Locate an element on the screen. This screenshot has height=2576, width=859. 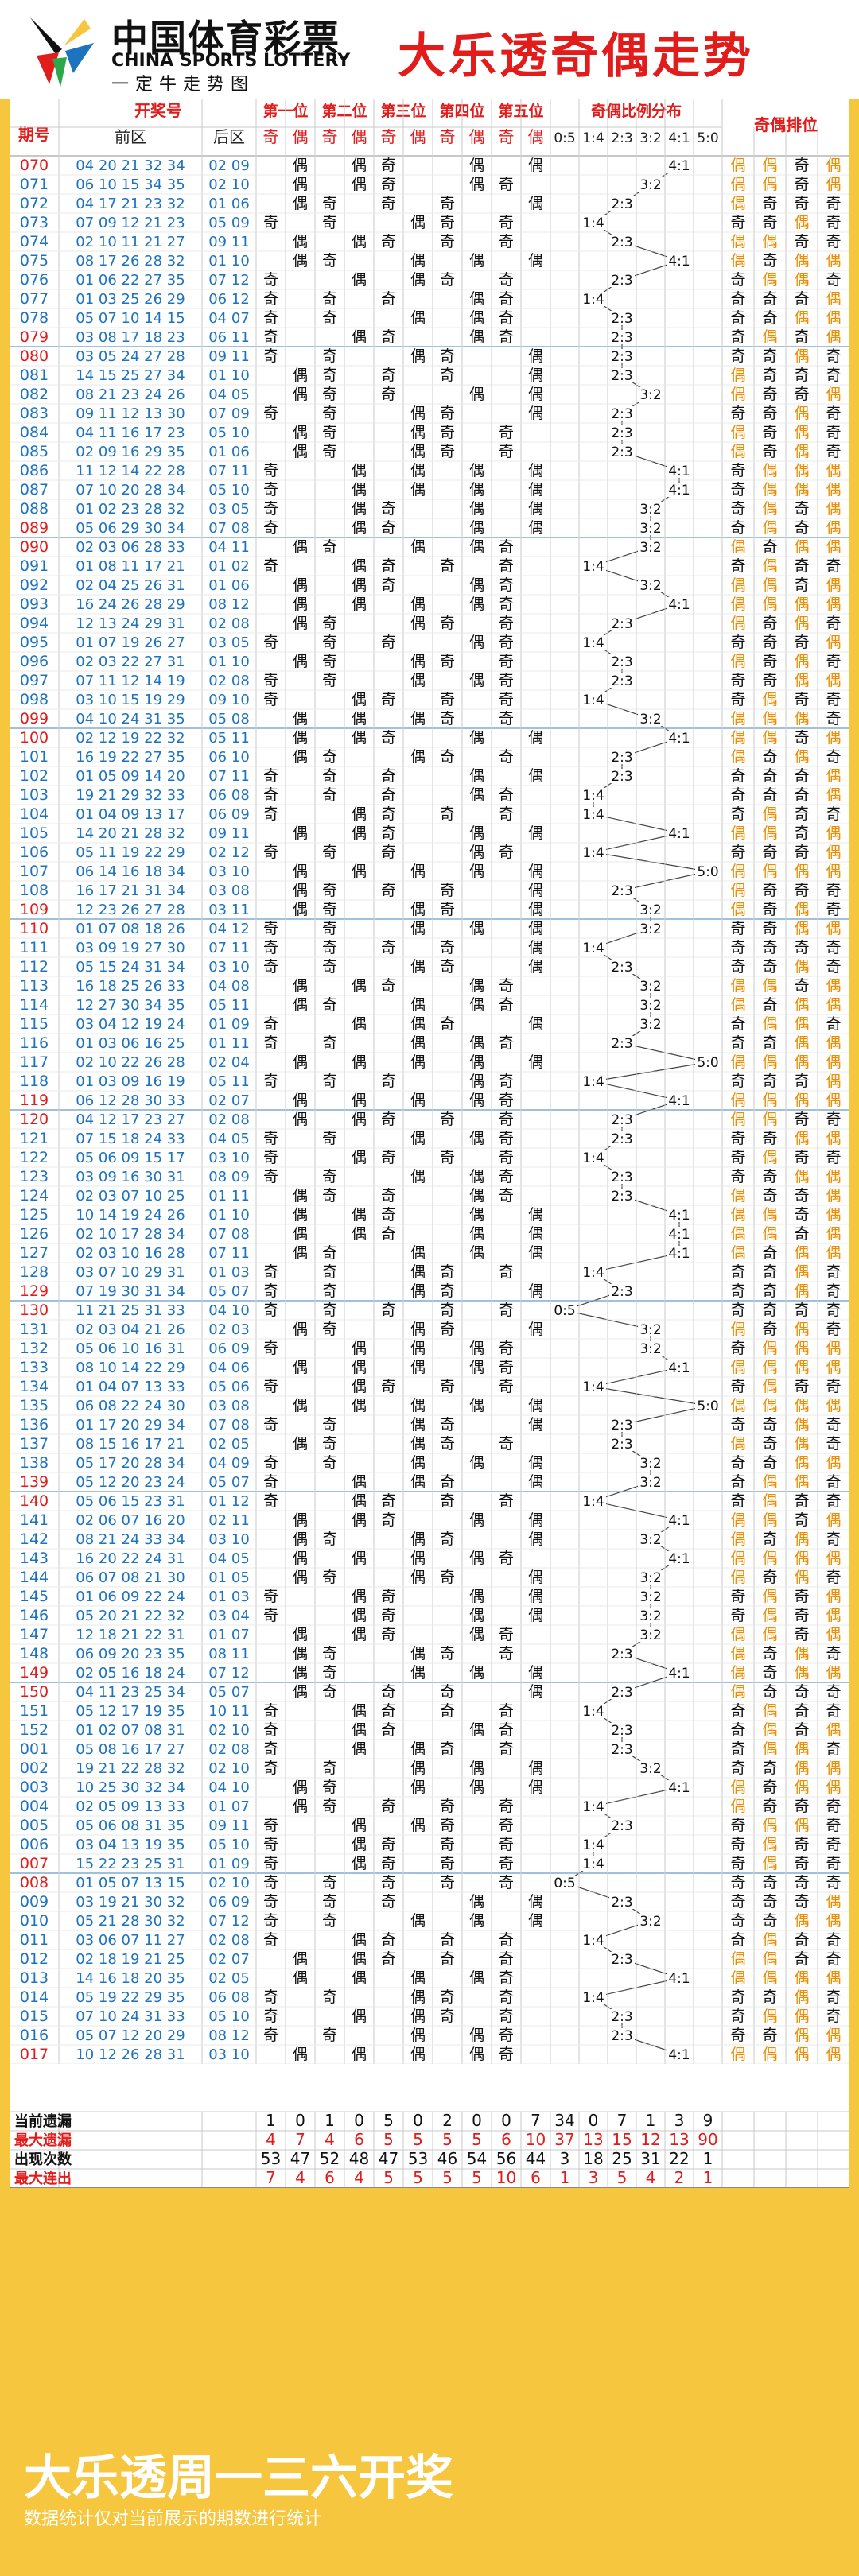
table-row: 095 01 07 19 26 27 03 05 奇奇奇偶奇奇奇奇偶 is located at coordinates (431, 643).